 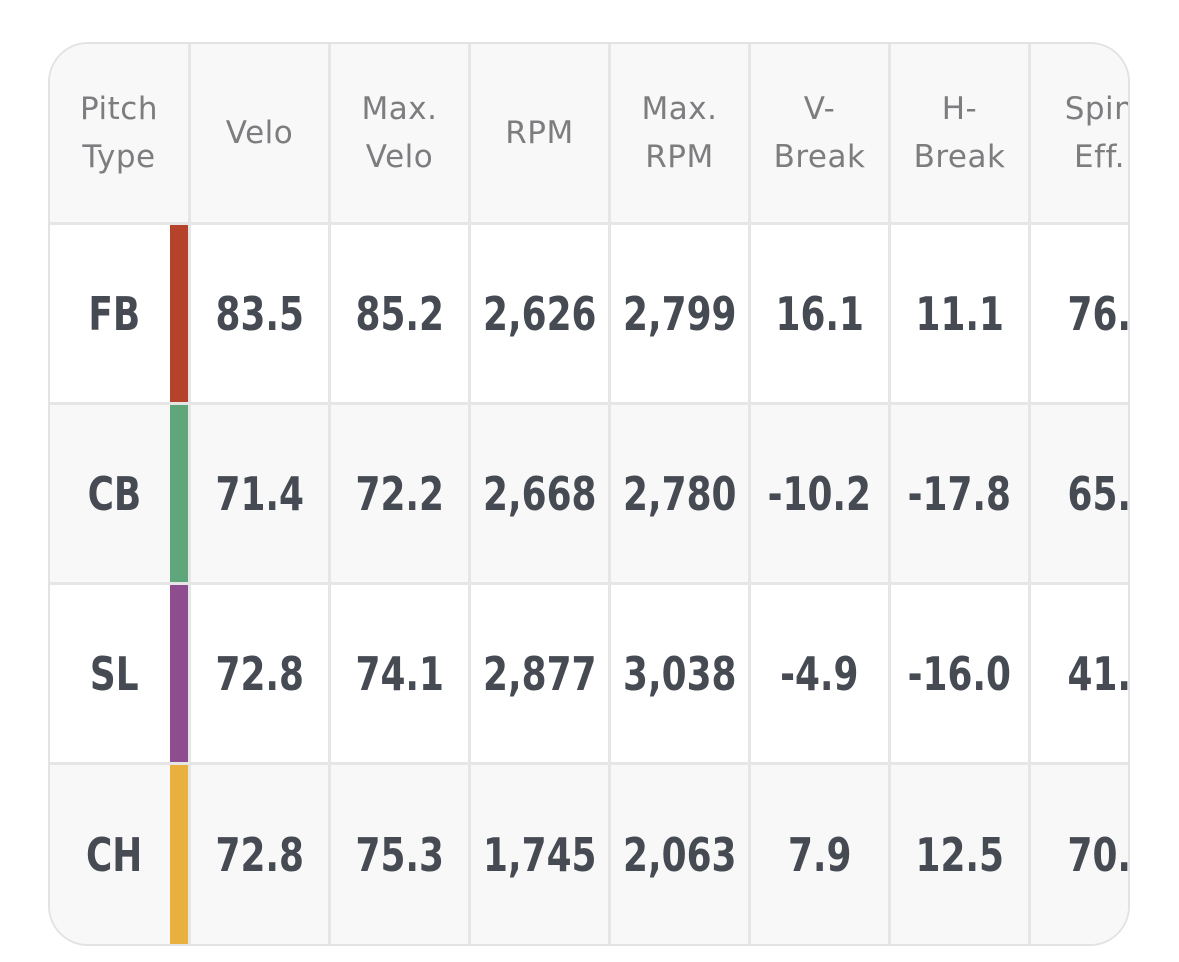 I want to click on pitch-type-label: CB, so click(x=114, y=493).